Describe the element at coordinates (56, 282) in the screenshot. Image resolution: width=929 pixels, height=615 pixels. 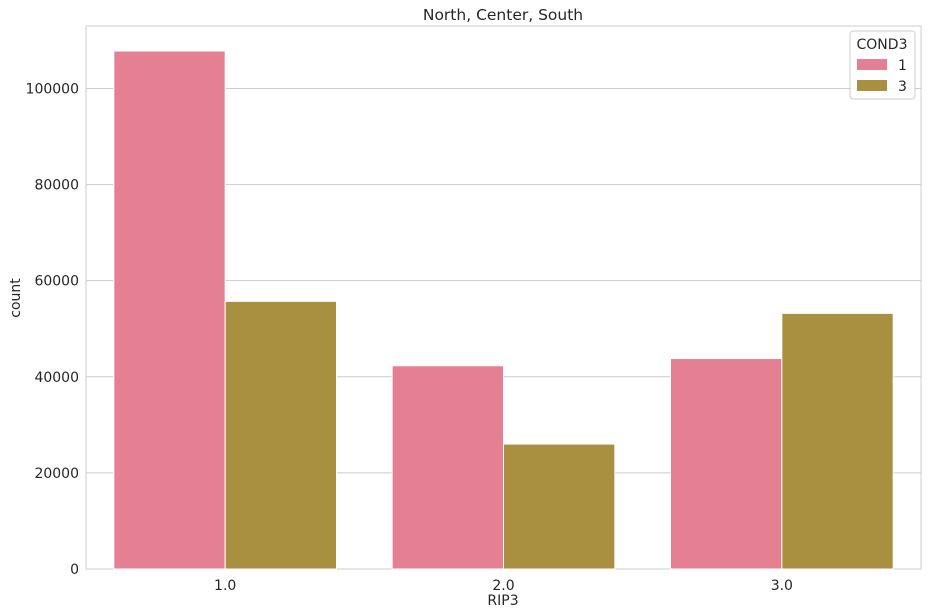
I see `y-tick-label: 60000` at that location.